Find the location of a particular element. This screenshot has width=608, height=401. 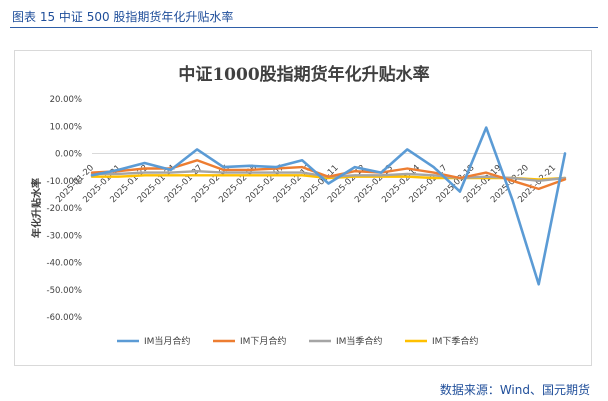

figure-caption: 图表 15 中证 500 股指期货年化升贴水率 is located at coordinates (123, 17).